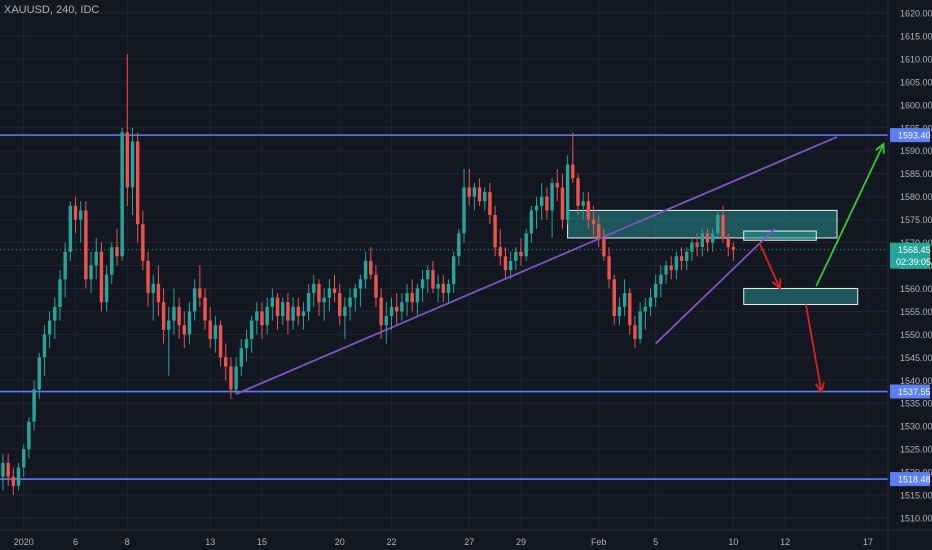  I want to click on time-tick-label: 27, so click(469, 542).